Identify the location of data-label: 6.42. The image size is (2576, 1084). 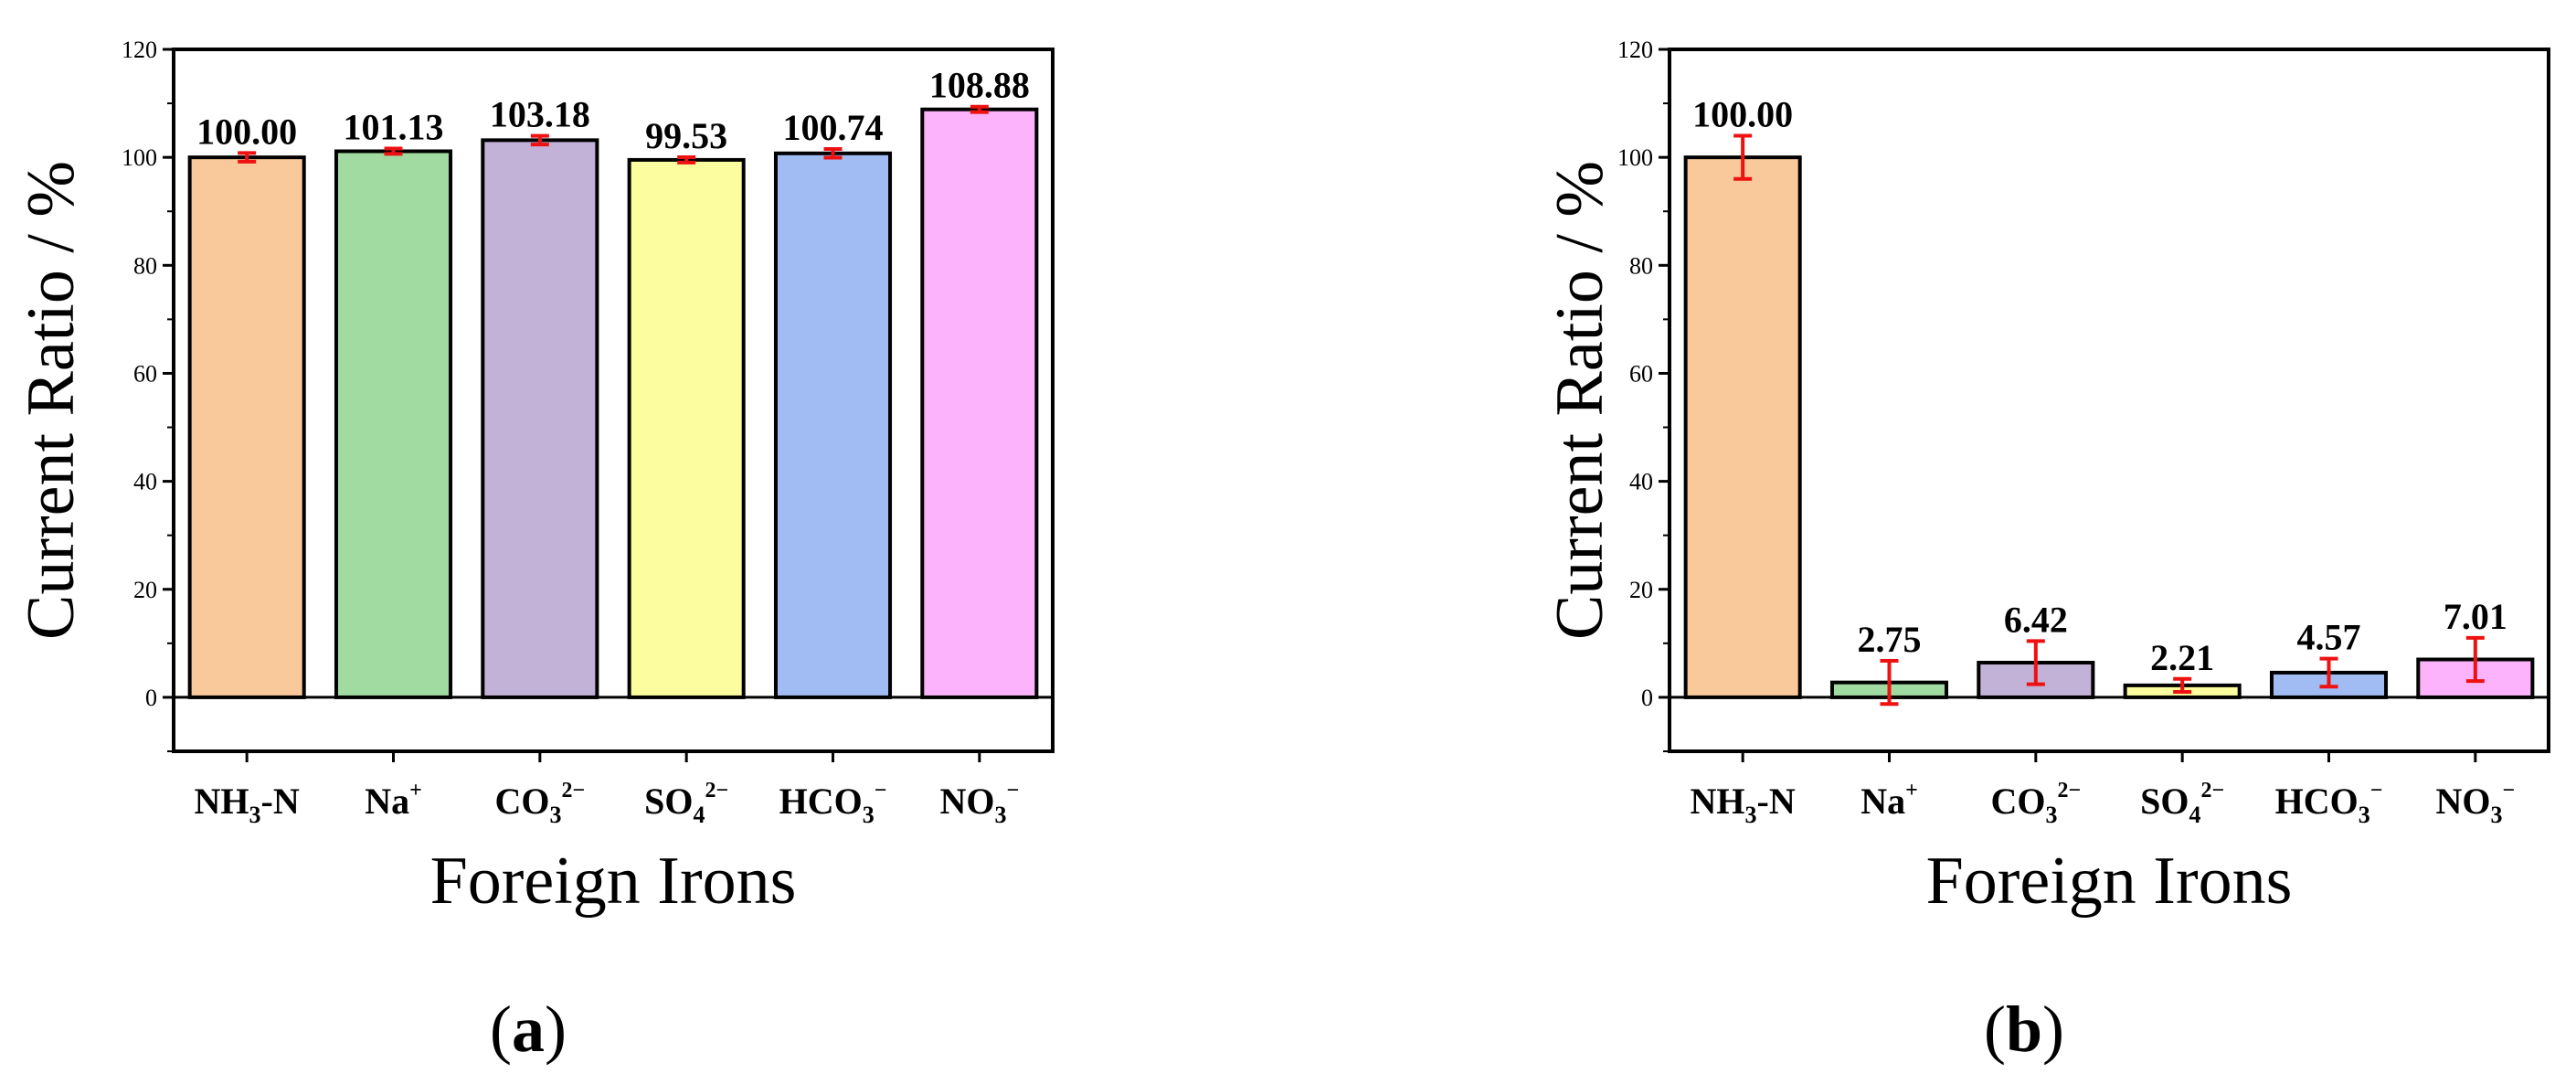
(2036, 619).